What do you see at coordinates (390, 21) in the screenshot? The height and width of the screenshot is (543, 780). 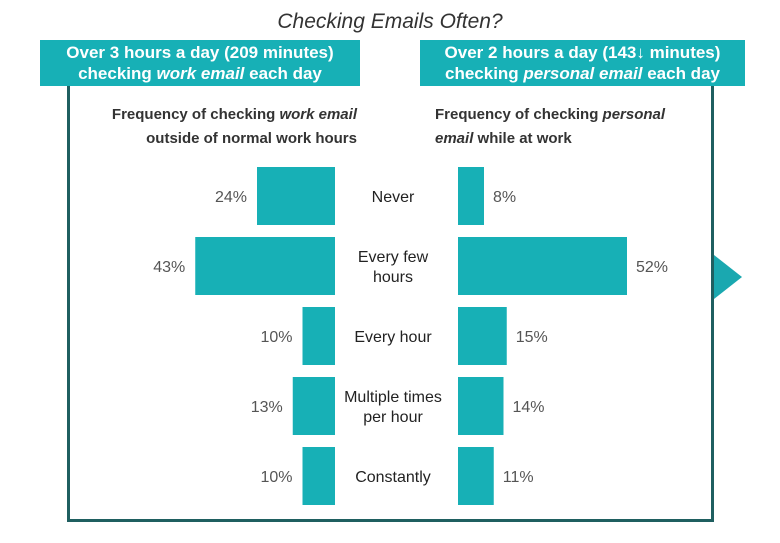 I see `chart-title: Checking Emails Often?` at bounding box center [390, 21].